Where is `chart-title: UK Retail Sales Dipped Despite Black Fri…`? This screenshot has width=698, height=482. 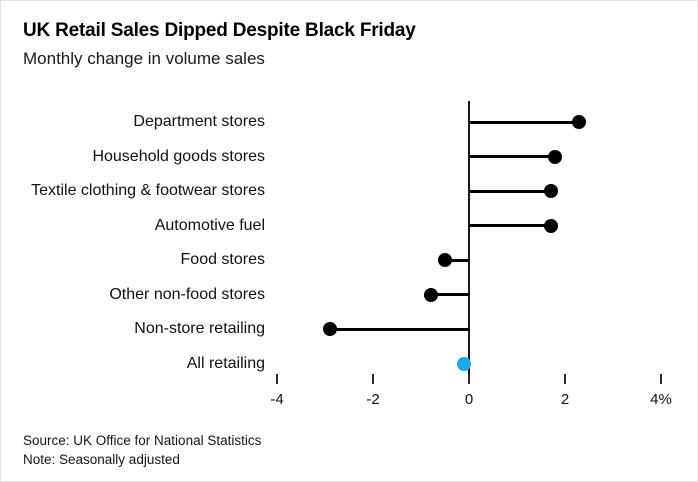
chart-title: UK Retail Sales Dipped Despite Black Fri… is located at coordinates (219, 30).